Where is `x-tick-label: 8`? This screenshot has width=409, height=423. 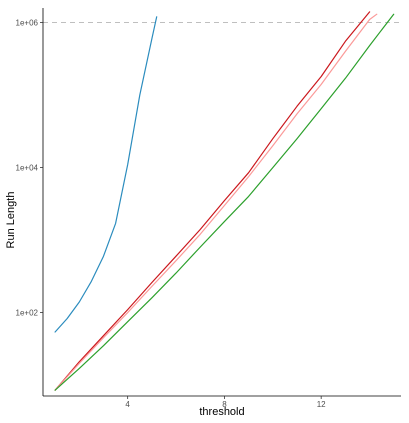
x-tick-label: 8 is located at coordinates (224, 404).